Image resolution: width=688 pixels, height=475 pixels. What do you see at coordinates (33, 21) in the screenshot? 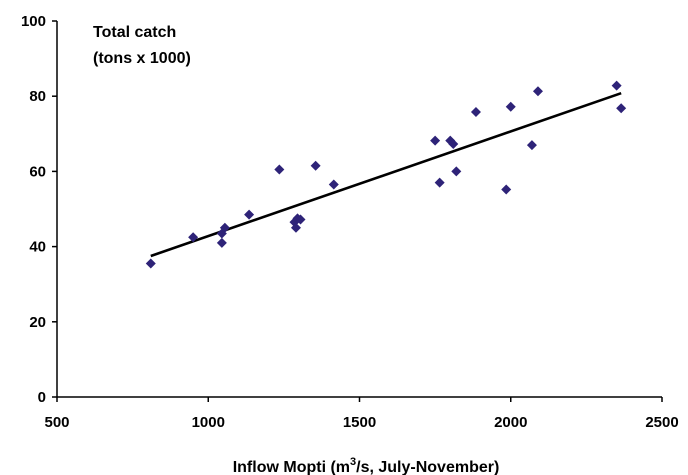
I see `y-tick-label: 100` at bounding box center [33, 21].